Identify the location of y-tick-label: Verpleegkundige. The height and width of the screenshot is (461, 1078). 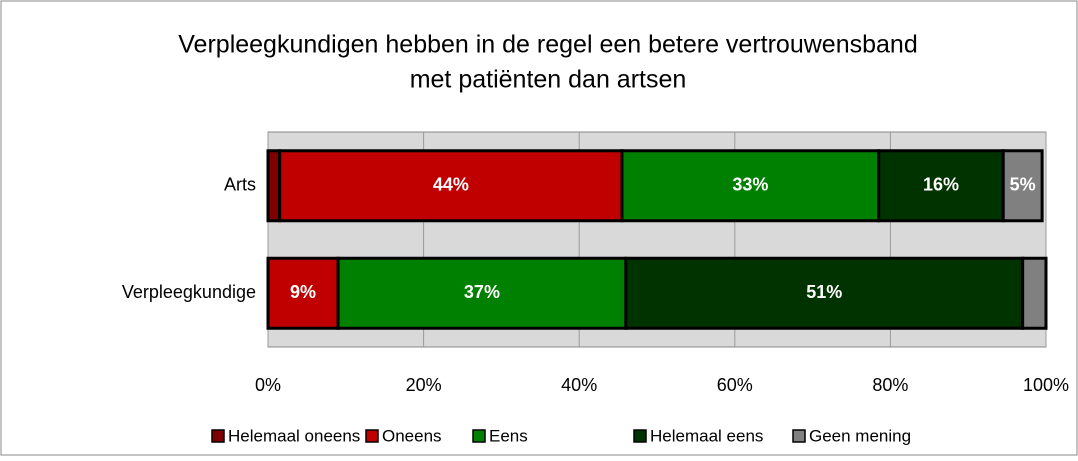
(189, 292).